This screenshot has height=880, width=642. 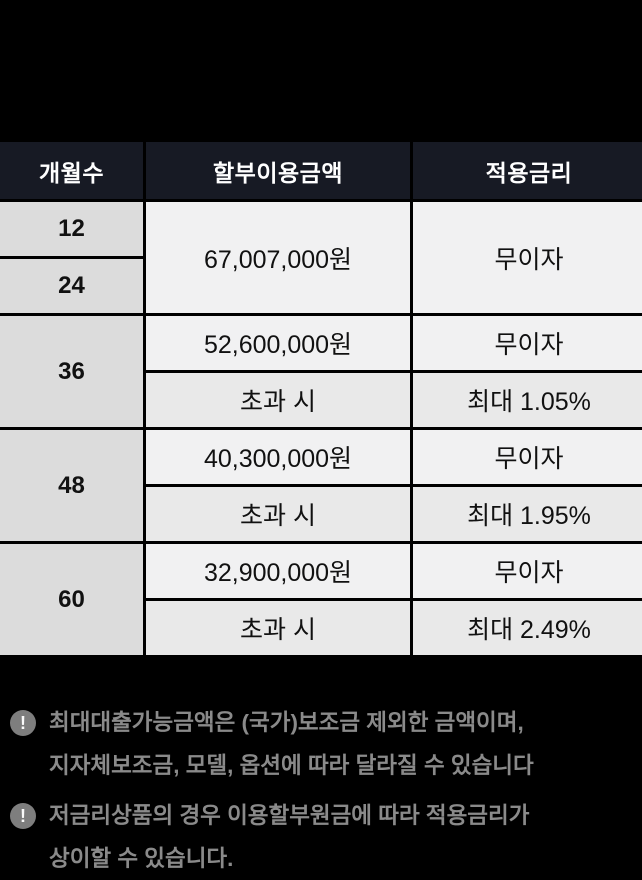 I want to click on rate-cell-12-24: 무이자, so click(x=527, y=258).